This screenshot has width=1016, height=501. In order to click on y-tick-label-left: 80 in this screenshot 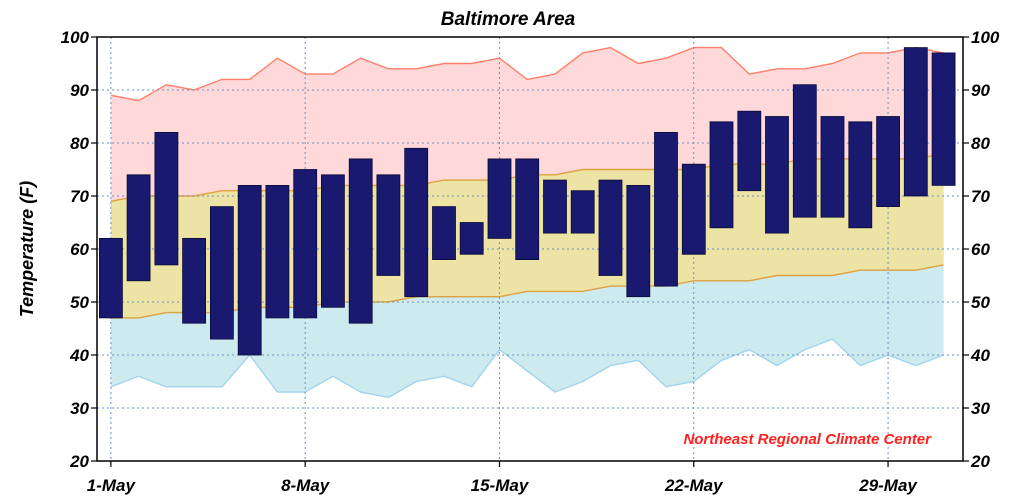, I will do `click(79, 143)`.